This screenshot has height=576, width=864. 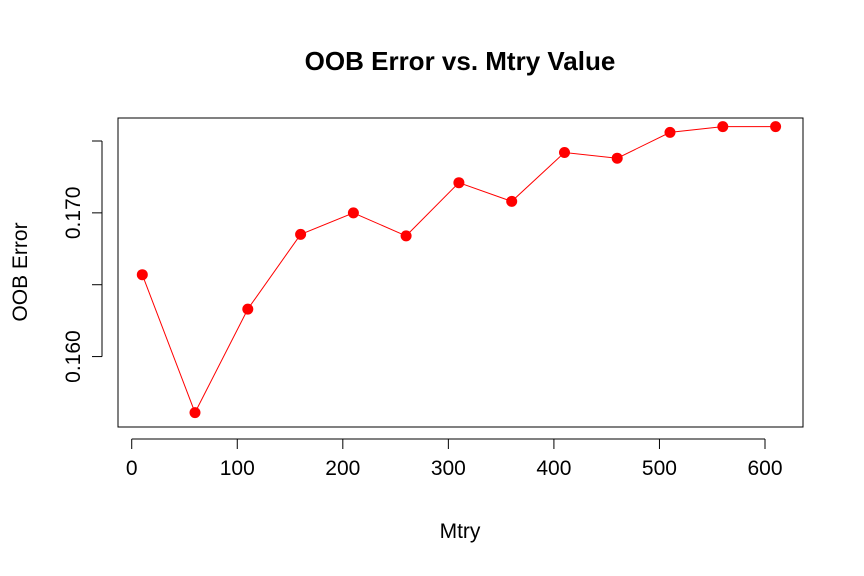 I want to click on x-axis: 0 100 200 300 400 500 600, so click(x=454, y=459).